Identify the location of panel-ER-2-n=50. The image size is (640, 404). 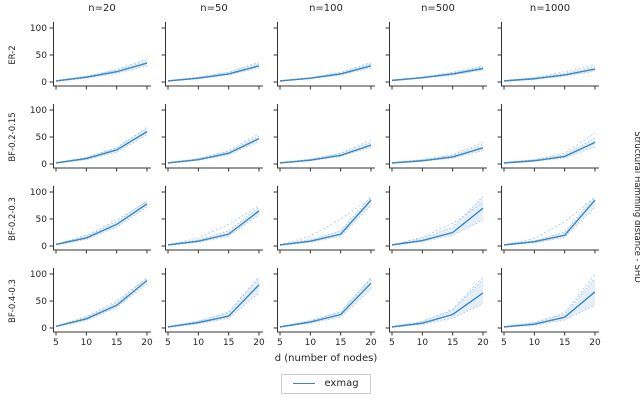
(212, 55).